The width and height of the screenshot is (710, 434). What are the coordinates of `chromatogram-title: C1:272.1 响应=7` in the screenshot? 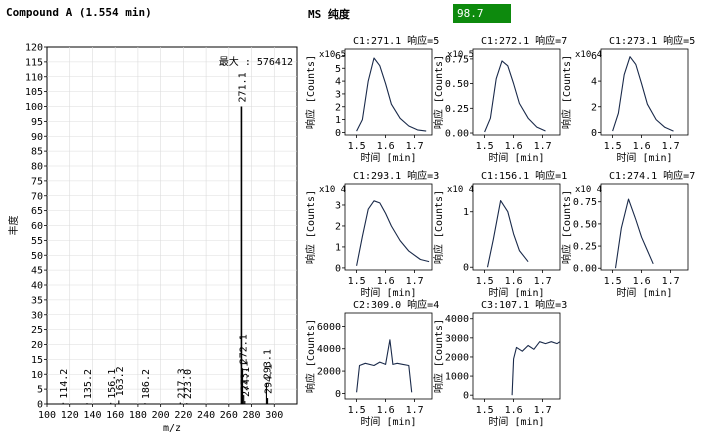 It's located at (524, 40).